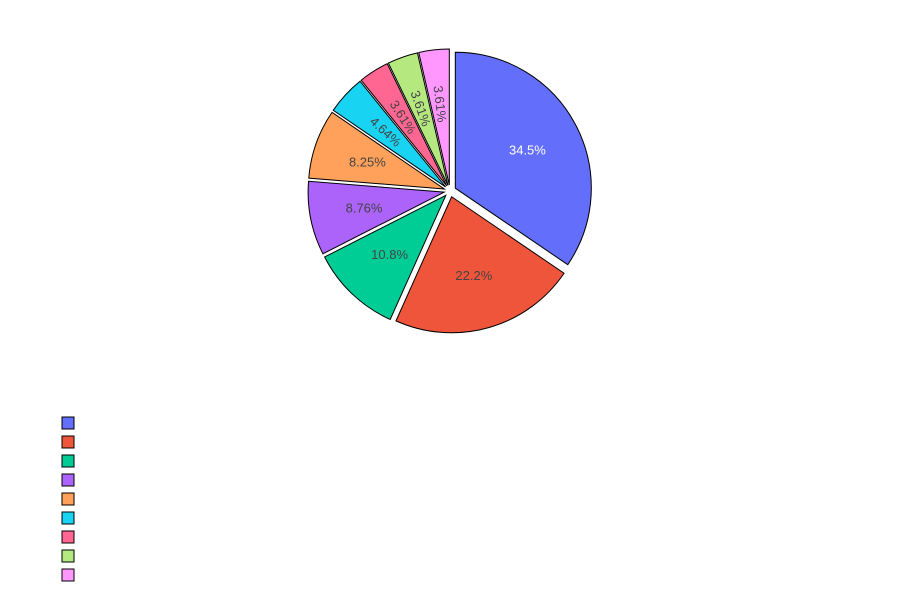 This screenshot has width=900, height=600. Describe the element at coordinates (389, 254) in the screenshot. I see `pie-slice-label: 10.8%` at that location.